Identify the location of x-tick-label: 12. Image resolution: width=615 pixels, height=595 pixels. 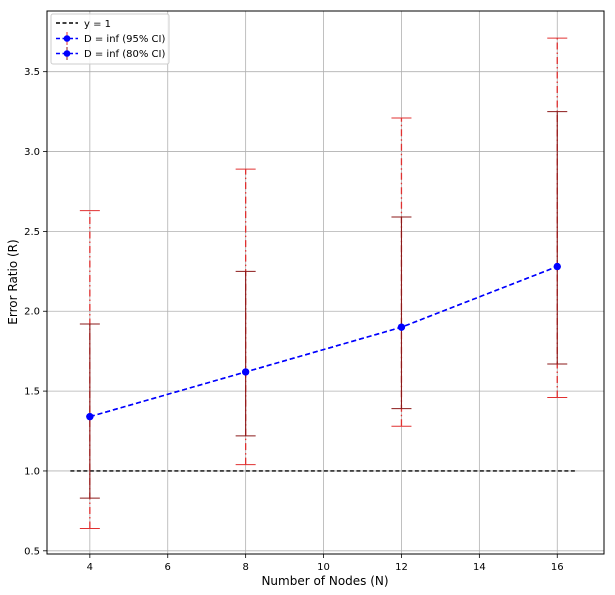
(401, 567).